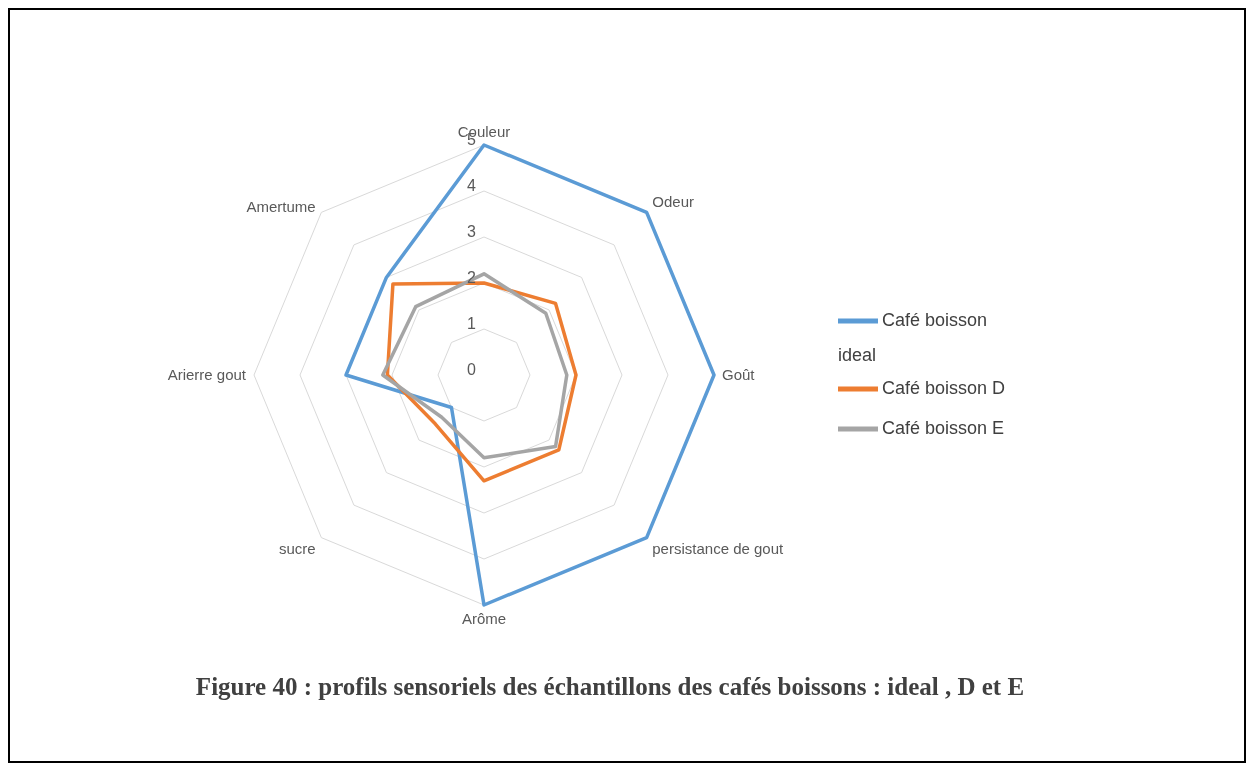 The width and height of the screenshot is (1256, 773). What do you see at coordinates (718, 548) in the screenshot?
I see `spoke-label: persistance de gout` at bounding box center [718, 548].